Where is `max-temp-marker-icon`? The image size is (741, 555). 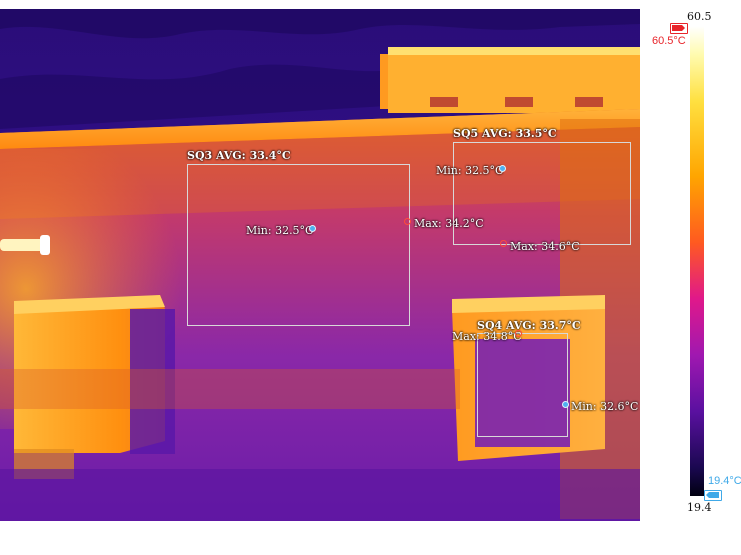 max-temp-marker-icon is located at coordinates (679, 28).